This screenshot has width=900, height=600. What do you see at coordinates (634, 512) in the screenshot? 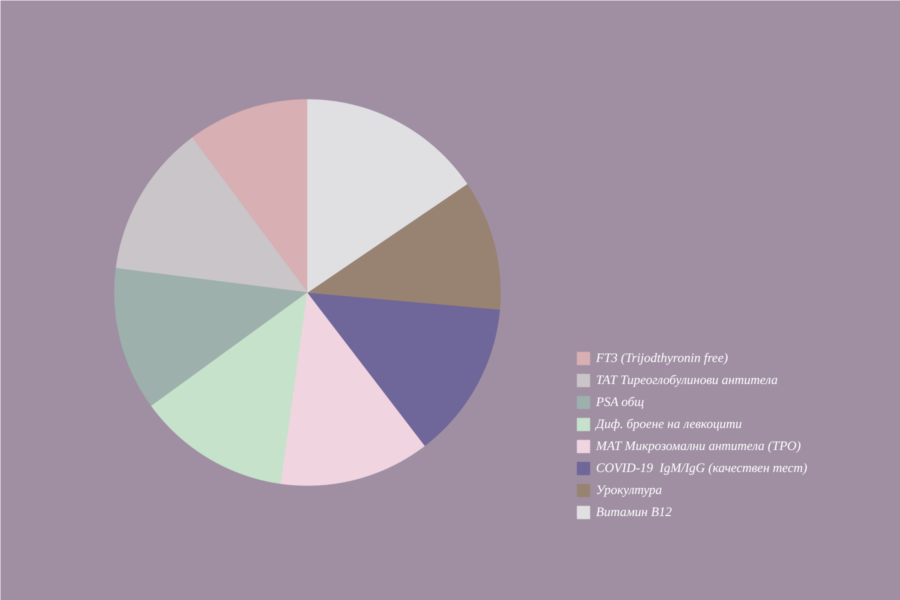
I see `legend-label: Витамин B12` at bounding box center [634, 512].